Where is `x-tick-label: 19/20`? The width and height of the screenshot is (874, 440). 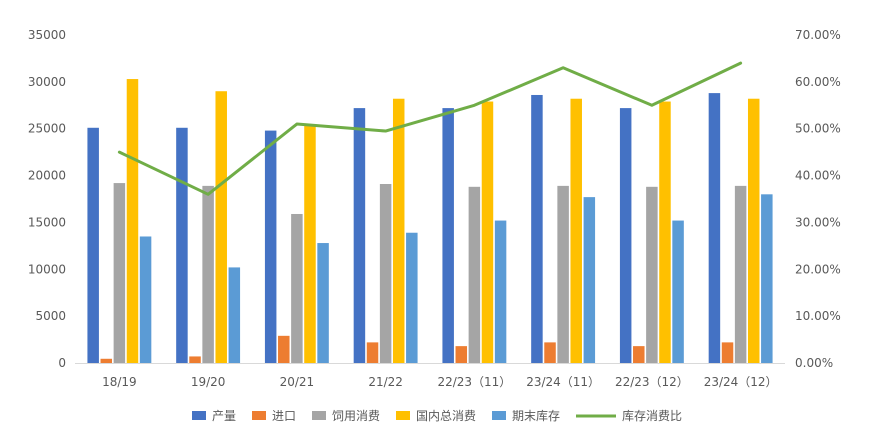 x-tick-label: 19/20 is located at coordinates (208, 382).